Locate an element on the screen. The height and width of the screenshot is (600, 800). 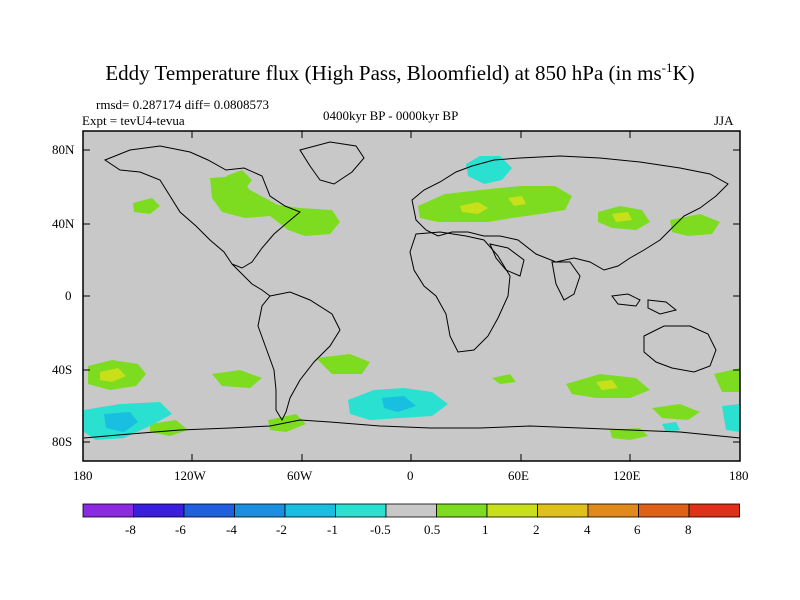
anomaly-region-s-pacific-mid is located at coordinates (237, 379).